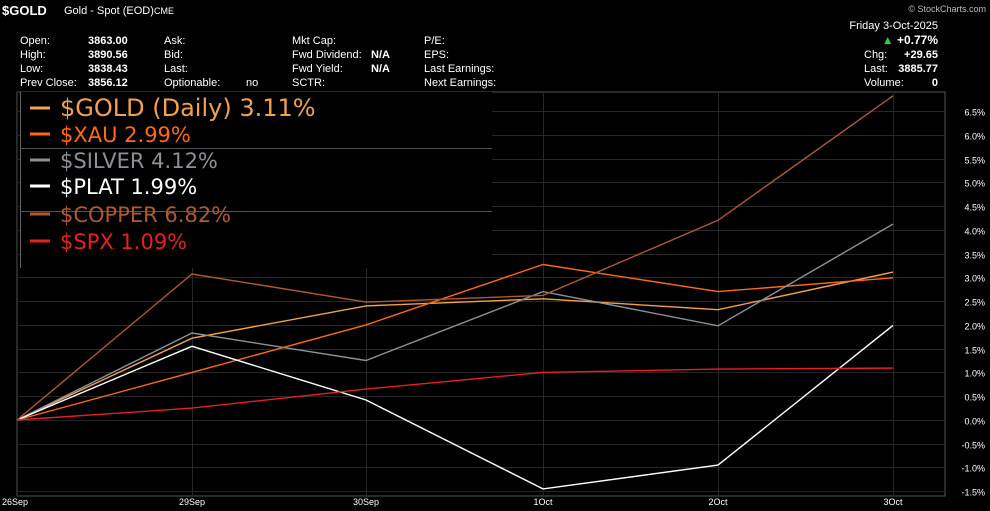 This screenshot has height=511, width=990. I want to click on sctr-label: SCTR:, so click(308, 83).